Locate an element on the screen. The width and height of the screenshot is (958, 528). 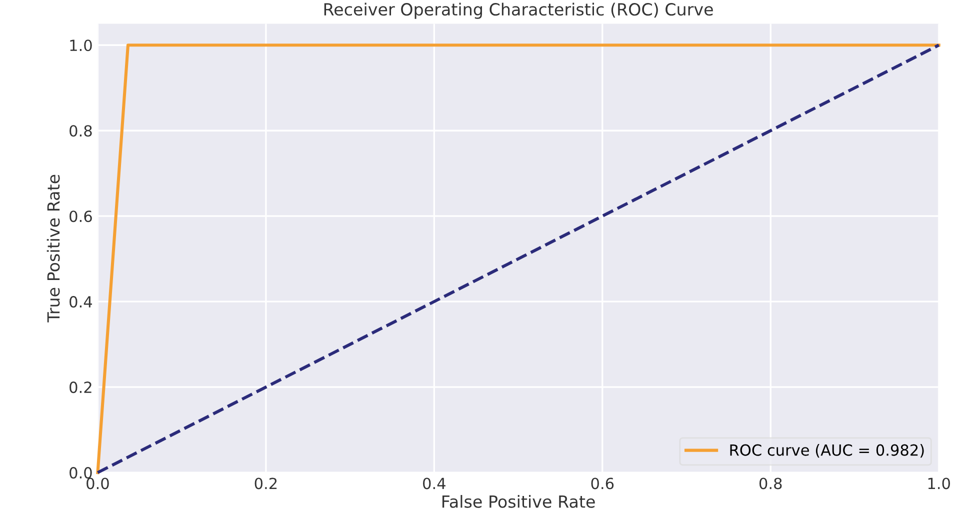
x-tick-label: 0.4 is located at coordinates (434, 484).